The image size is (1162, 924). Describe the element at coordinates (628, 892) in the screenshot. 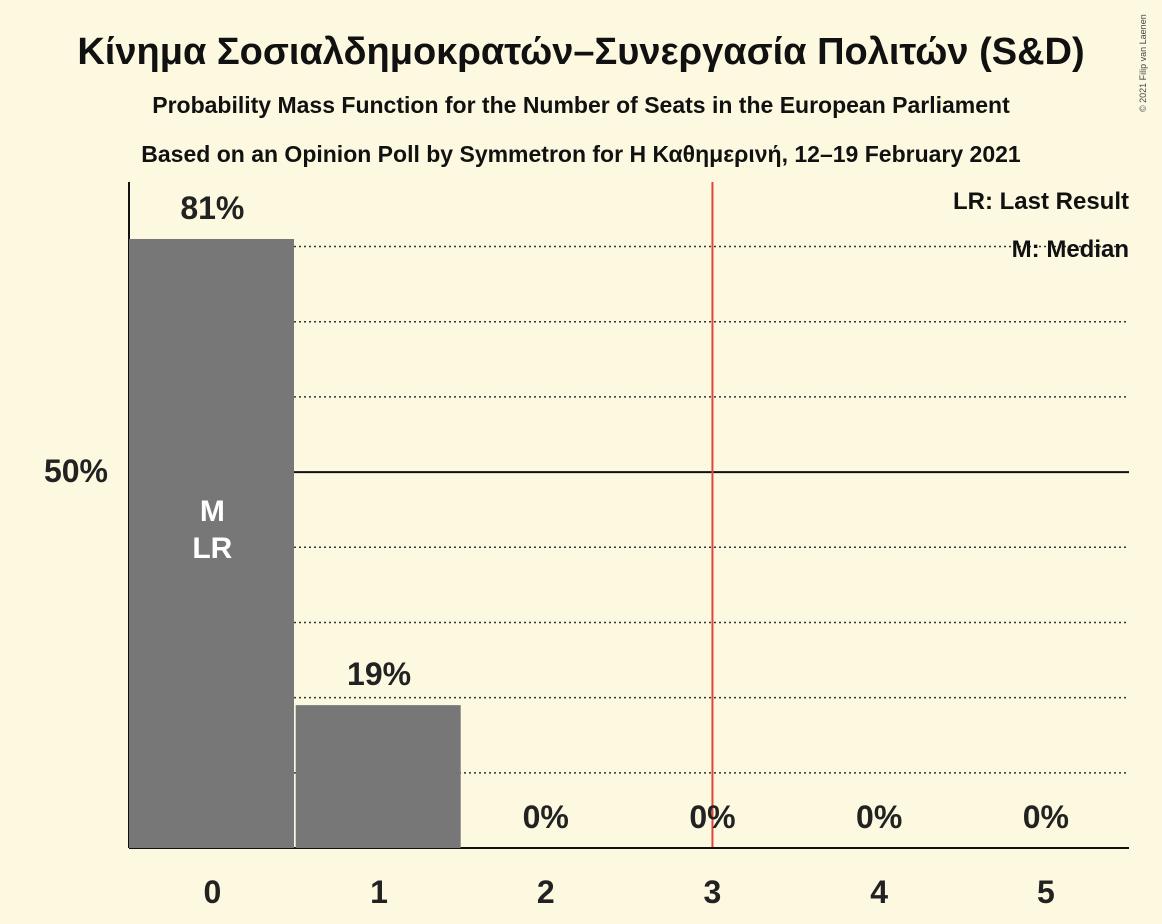

I see `x-tick-labels: 0 1 2 3 4 5` at that location.